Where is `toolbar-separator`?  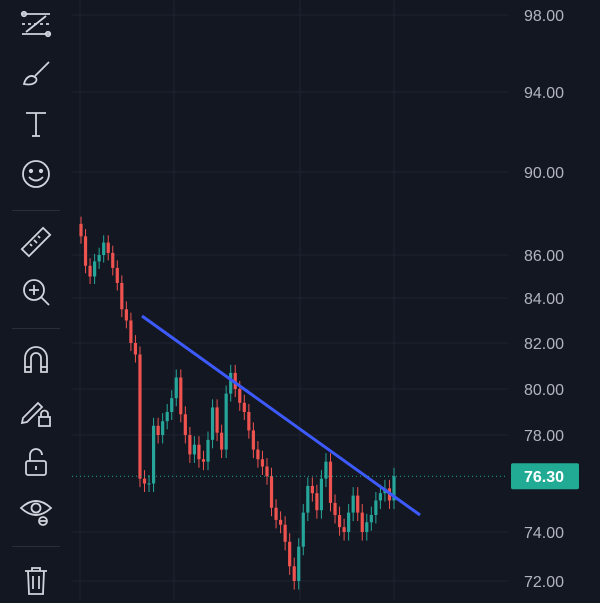
toolbar-separator is located at coordinates (36, 328).